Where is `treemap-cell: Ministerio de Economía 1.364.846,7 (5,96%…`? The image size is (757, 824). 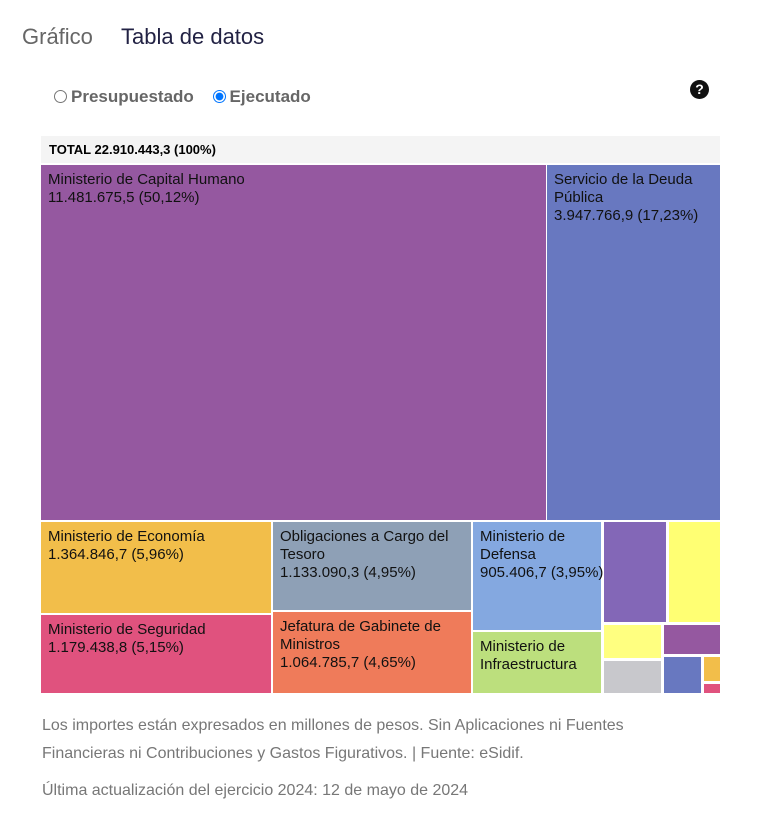
treemap-cell: Ministerio de Economía 1.364.846,7 (5,96%… is located at coordinates (156, 567).